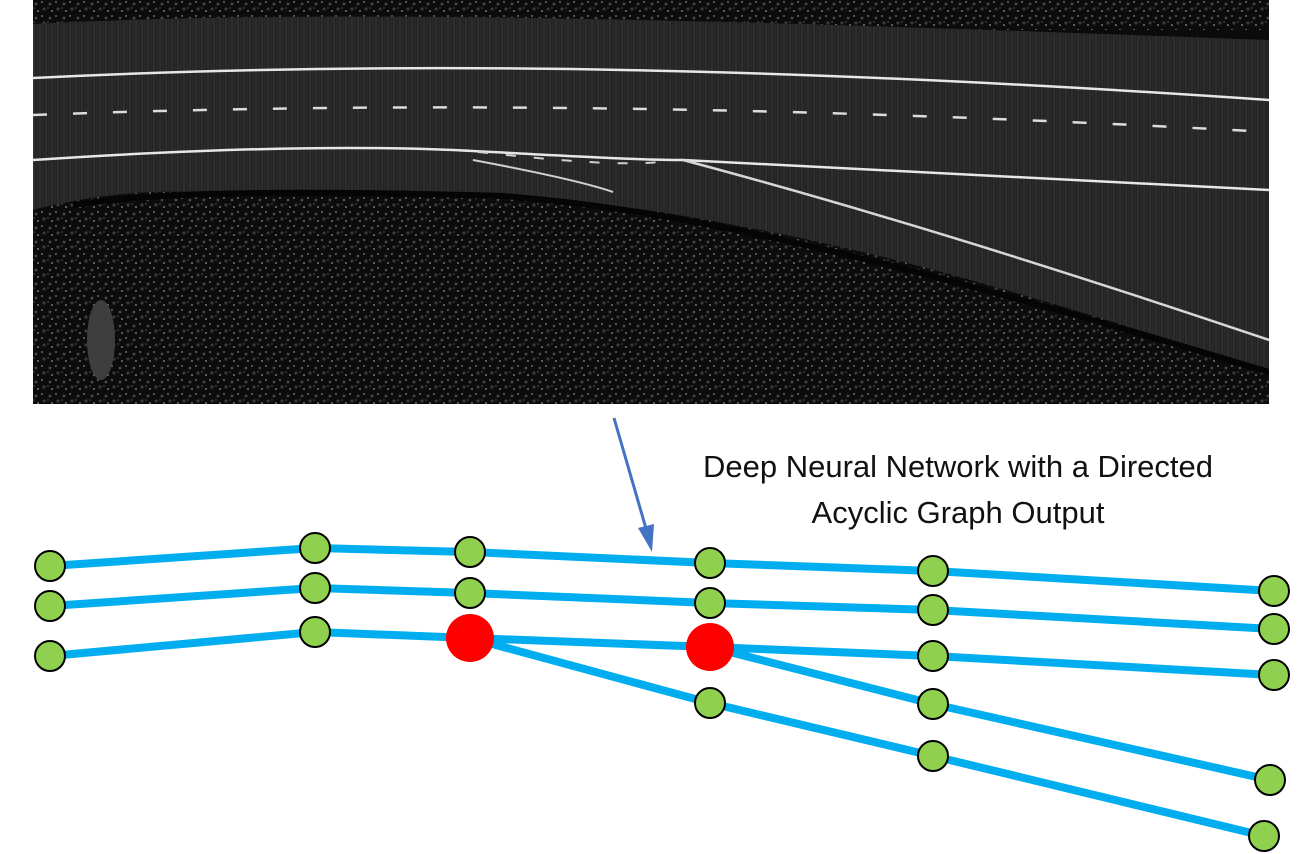  What do you see at coordinates (958, 466) in the screenshot?
I see `caption-line-1: Deep Neural Network with a Directed` at bounding box center [958, 466].